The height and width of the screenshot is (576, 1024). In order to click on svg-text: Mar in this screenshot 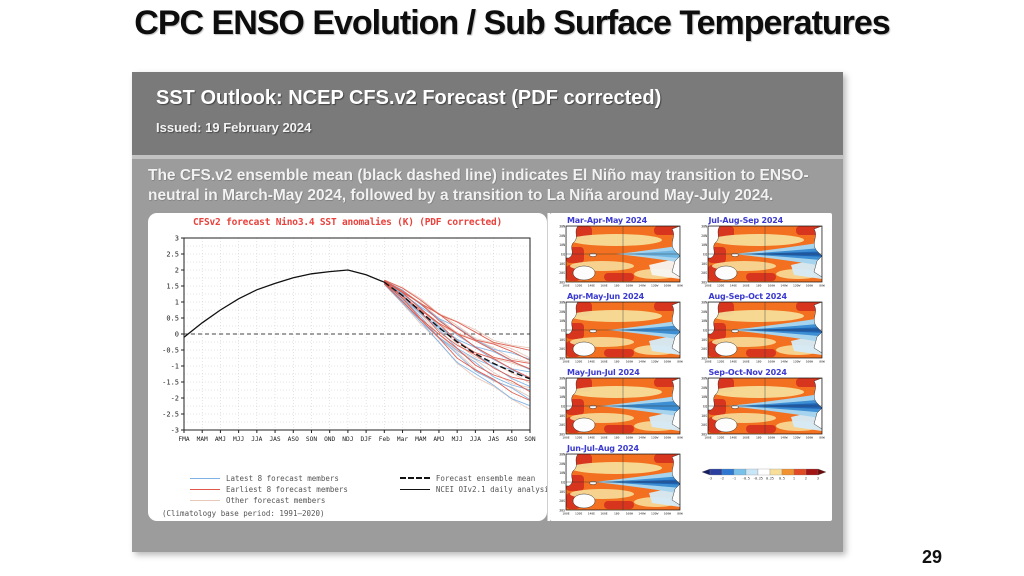, I will do `click(402, 439)`.